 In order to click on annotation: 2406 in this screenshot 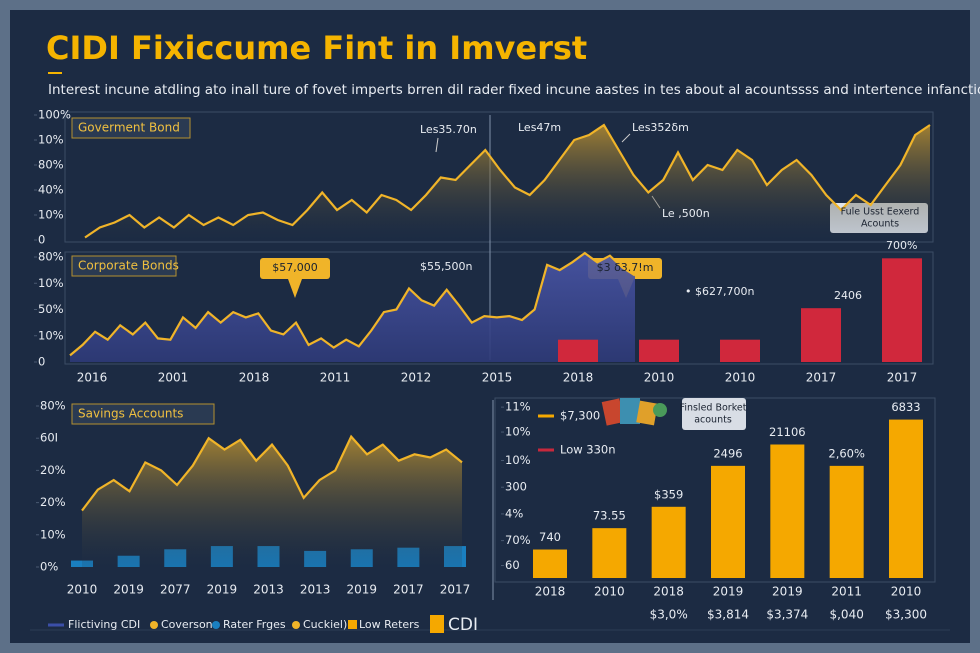, I will do `click(848, 295)`.